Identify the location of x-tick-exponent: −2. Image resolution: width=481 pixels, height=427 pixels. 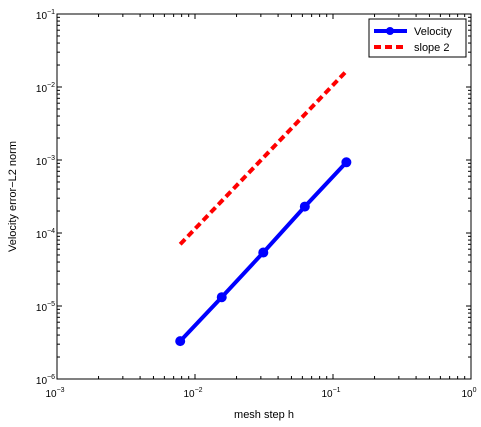
(199, 390).